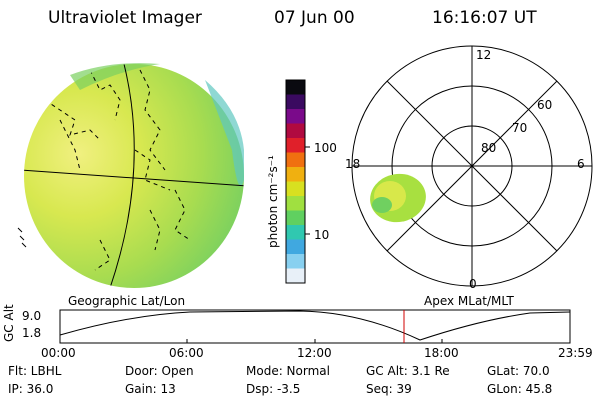 This screenshot has height=400, width=600. I want to click on time-label: 16:16:07 UT, so click(484, 18).